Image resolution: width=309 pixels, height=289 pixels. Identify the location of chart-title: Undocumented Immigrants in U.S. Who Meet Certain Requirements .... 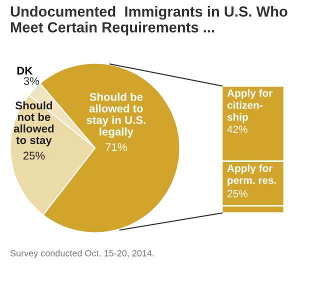
(149, 21).